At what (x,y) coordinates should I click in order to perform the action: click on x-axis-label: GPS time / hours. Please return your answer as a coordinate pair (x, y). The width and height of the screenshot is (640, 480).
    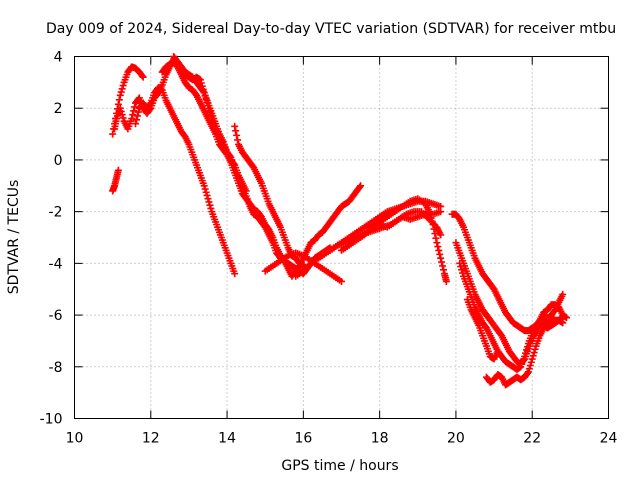
    Looking at the image, I should click on (339, 466).